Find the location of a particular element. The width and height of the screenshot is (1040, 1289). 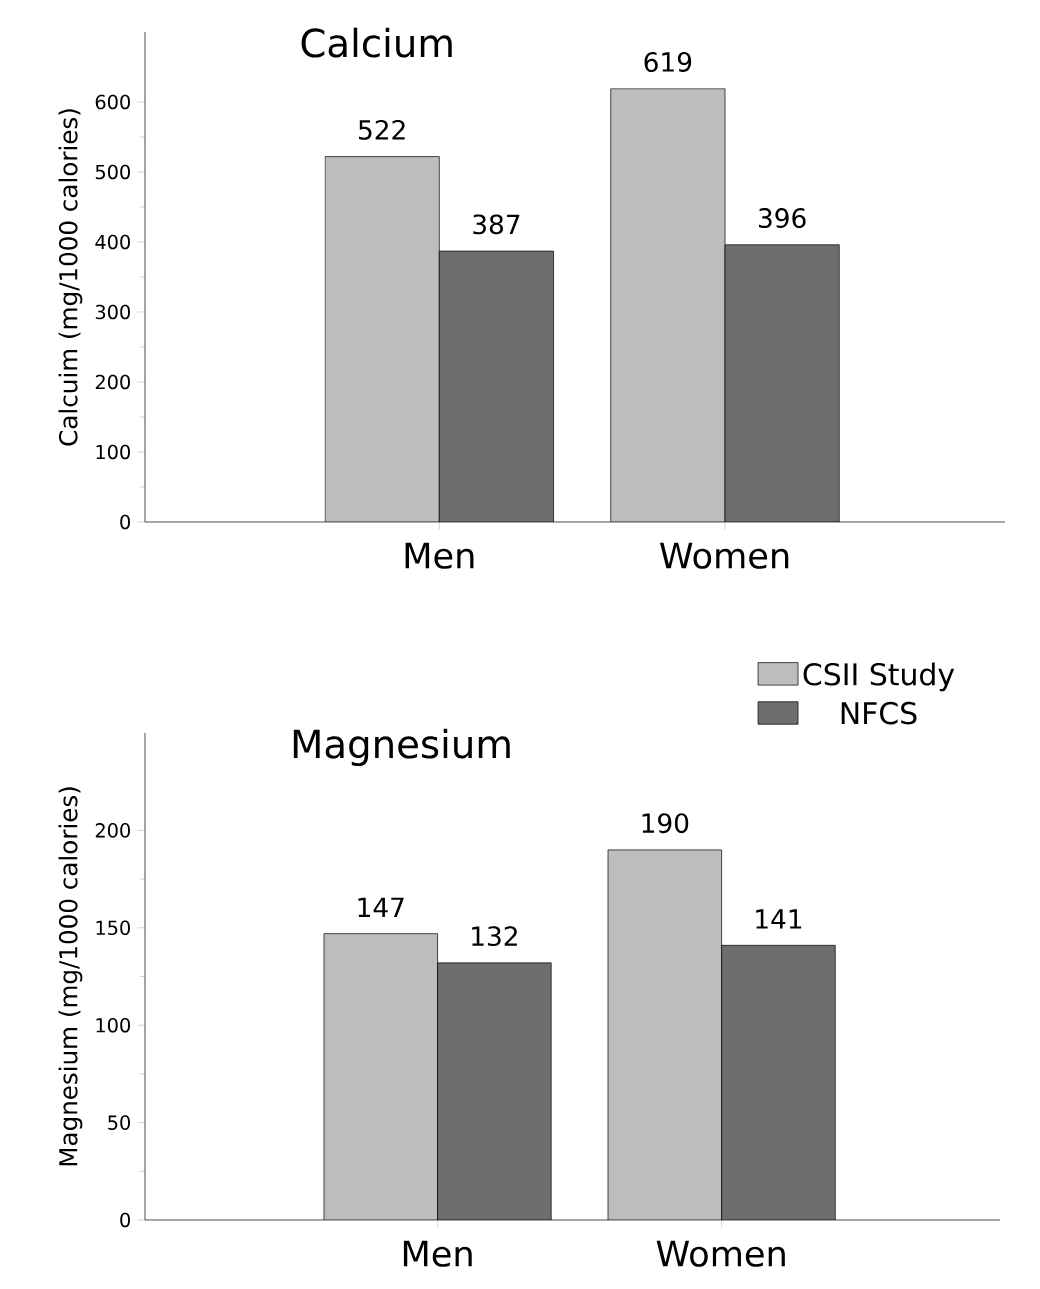

data-label: 132 is located at coordinates (494, 936).